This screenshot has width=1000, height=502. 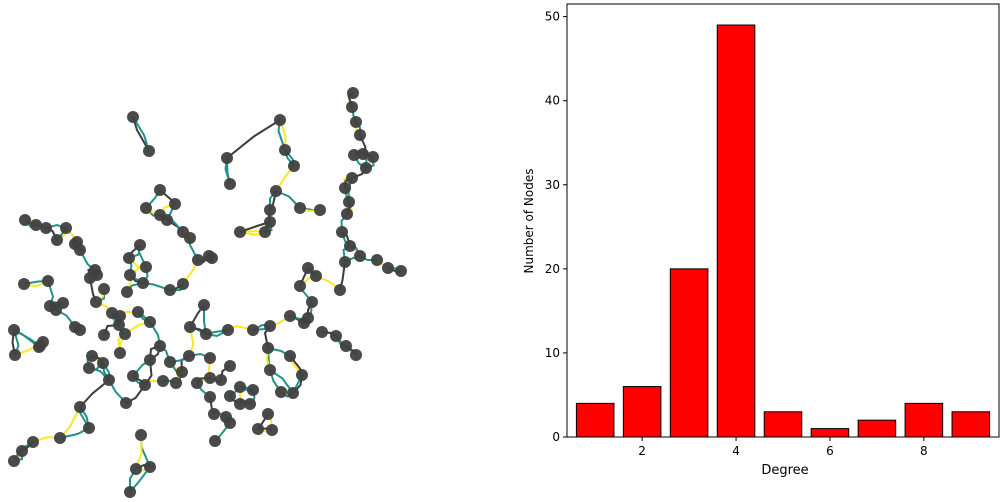 I want to click on x-tick-label: 6, so click(x=830, y=451).